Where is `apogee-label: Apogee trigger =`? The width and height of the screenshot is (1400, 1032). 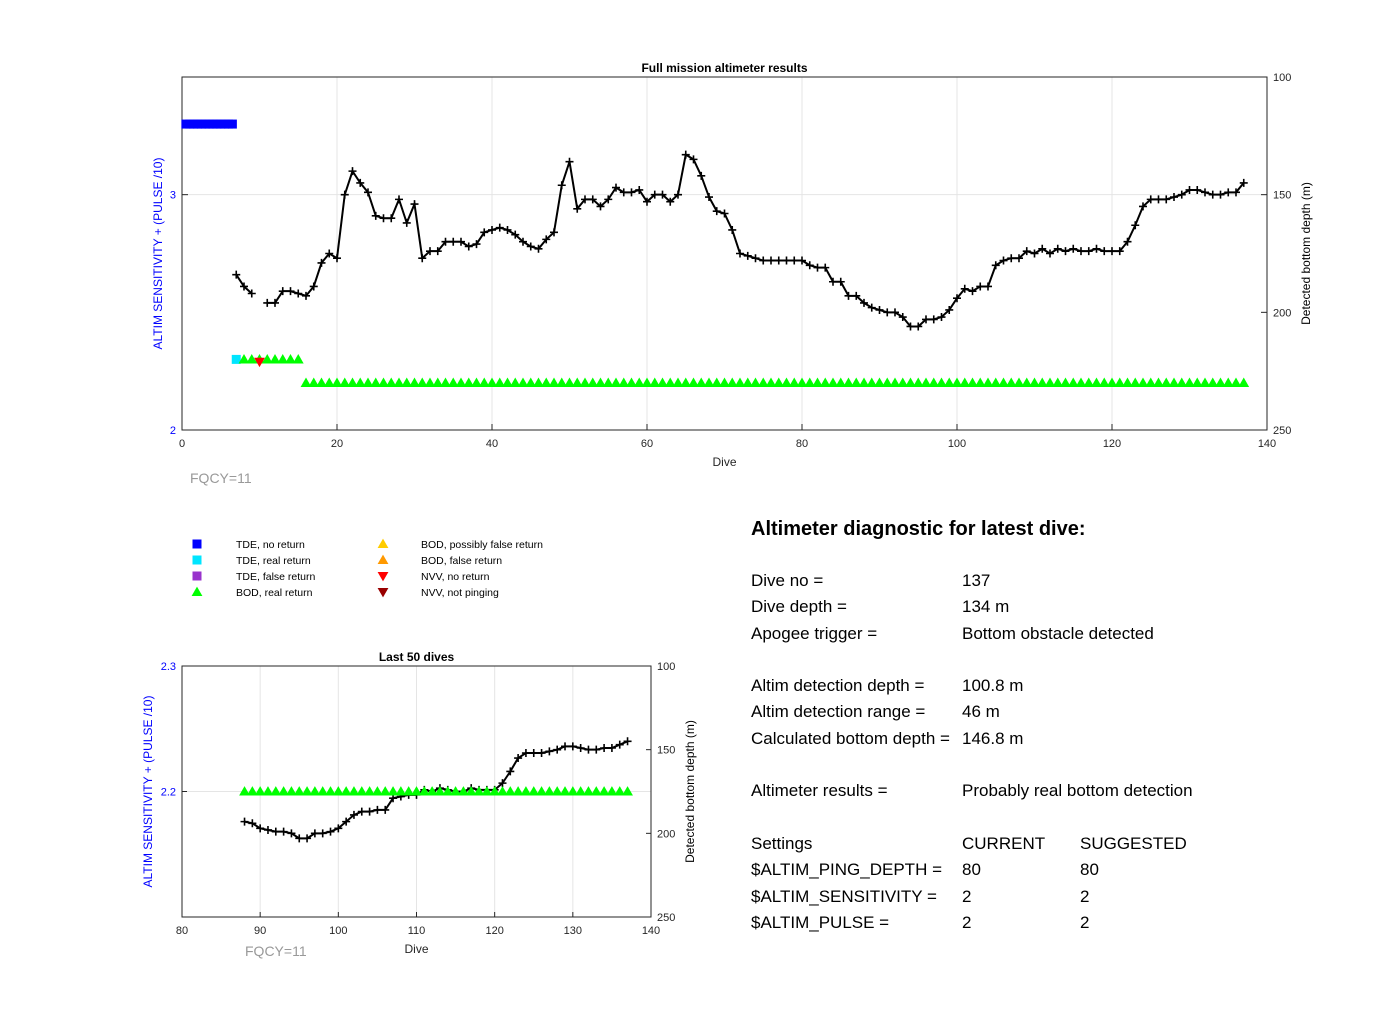
apogee-label: Apogee trigger = is located at coordinates (814, 633).